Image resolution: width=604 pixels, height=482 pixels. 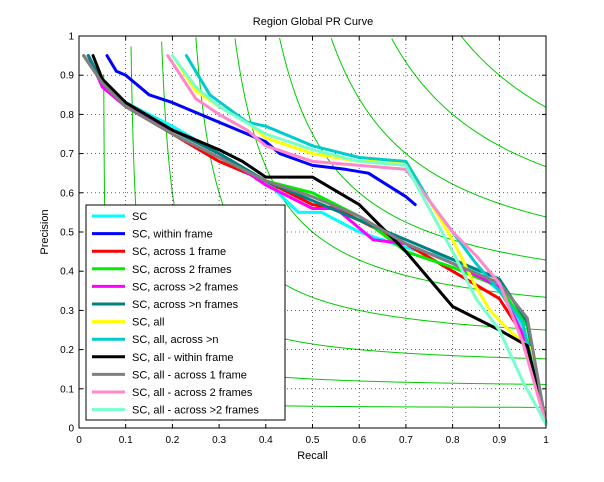 I want to click on y-axis-label: Precision, so click(x=45, y=231).